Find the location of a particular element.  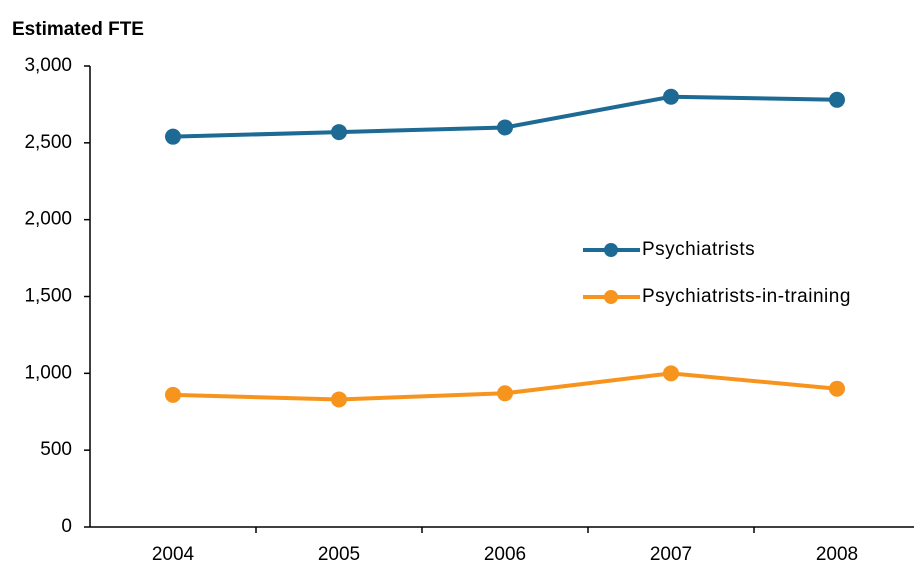

x-tick-label: 2008 is located at coordinates (837, 554).